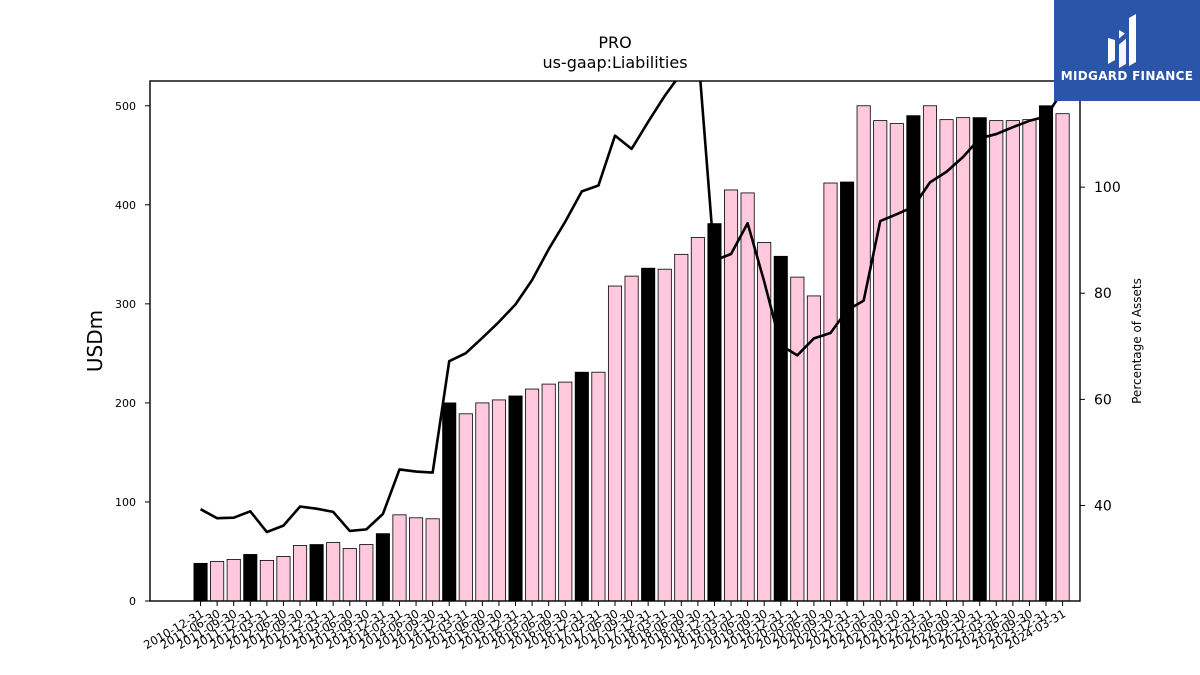 The image size is (1200, 675). Describe the element at coordinates (125, 403) in the screenshot. I see `y-tick-label: 200` at that location.